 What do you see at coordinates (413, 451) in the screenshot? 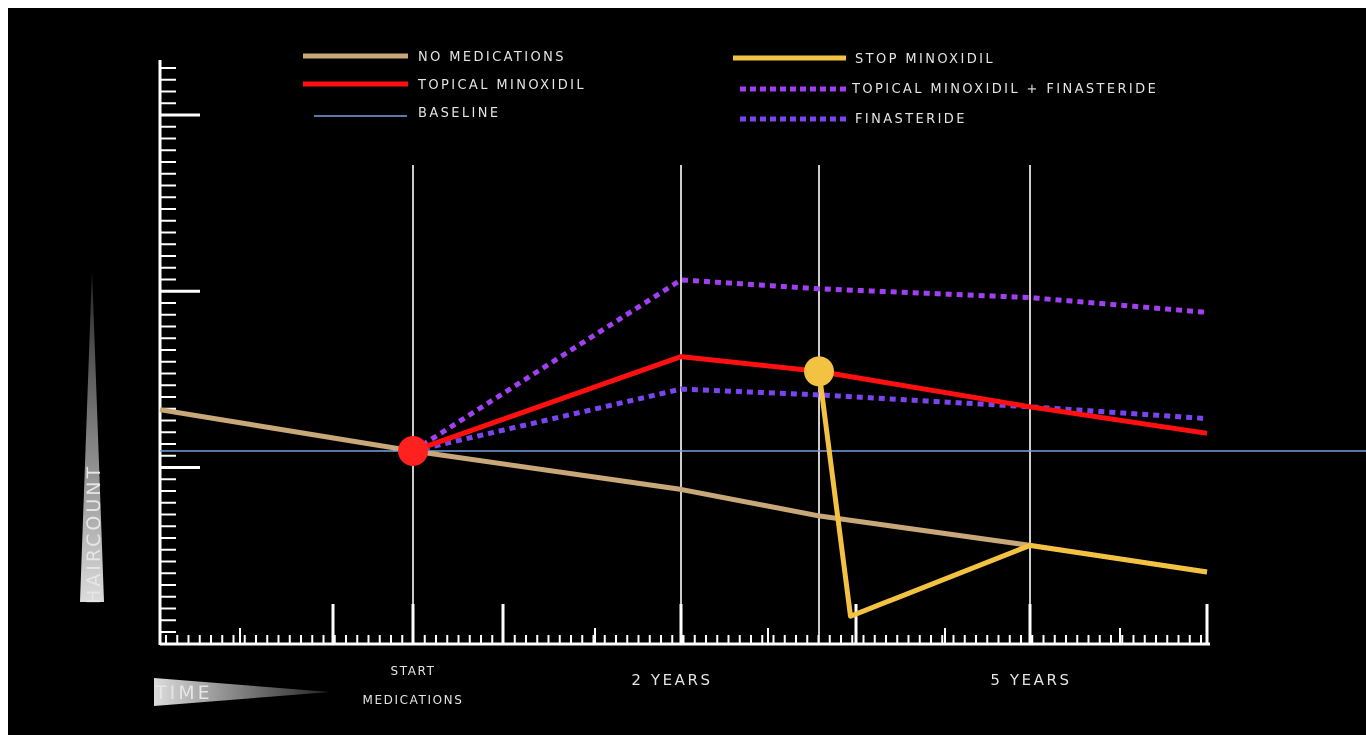
I see `marker-topical-minoxidil` at bounding box center [413, 451].